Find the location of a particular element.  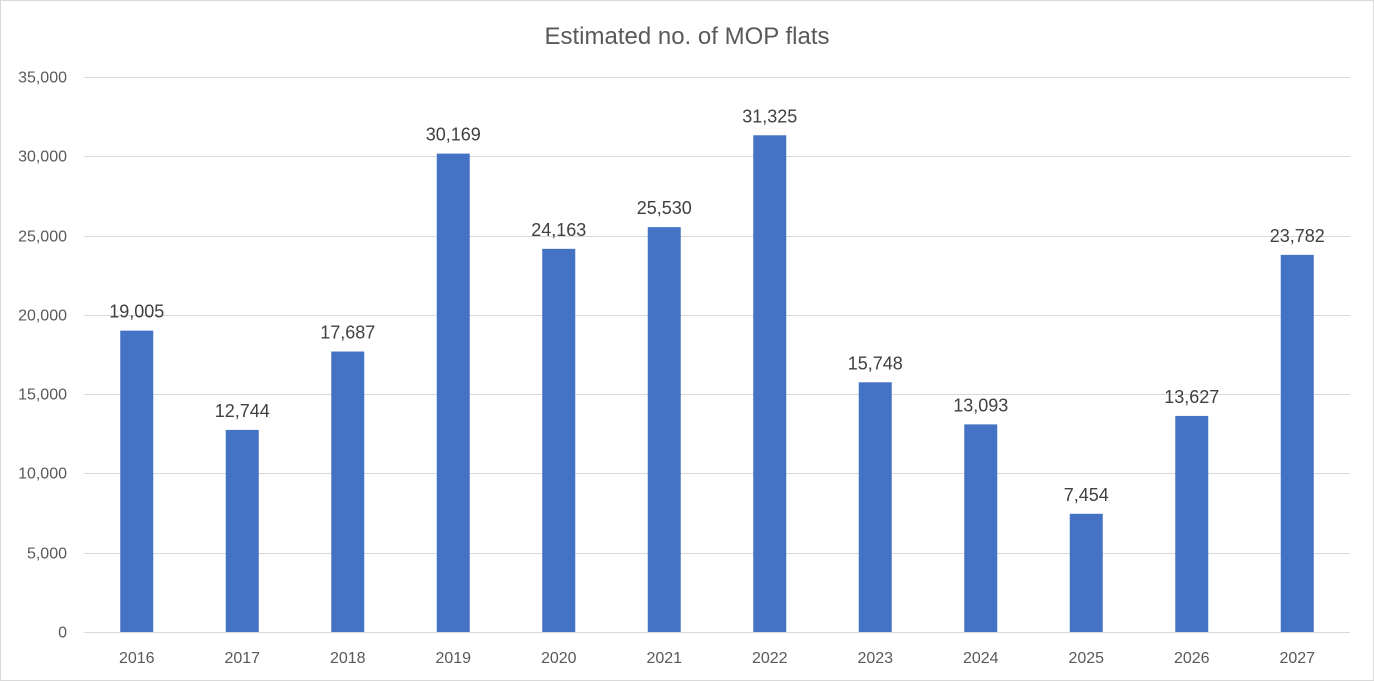

data-label: 19,005 is located at coordinates (136, 312).